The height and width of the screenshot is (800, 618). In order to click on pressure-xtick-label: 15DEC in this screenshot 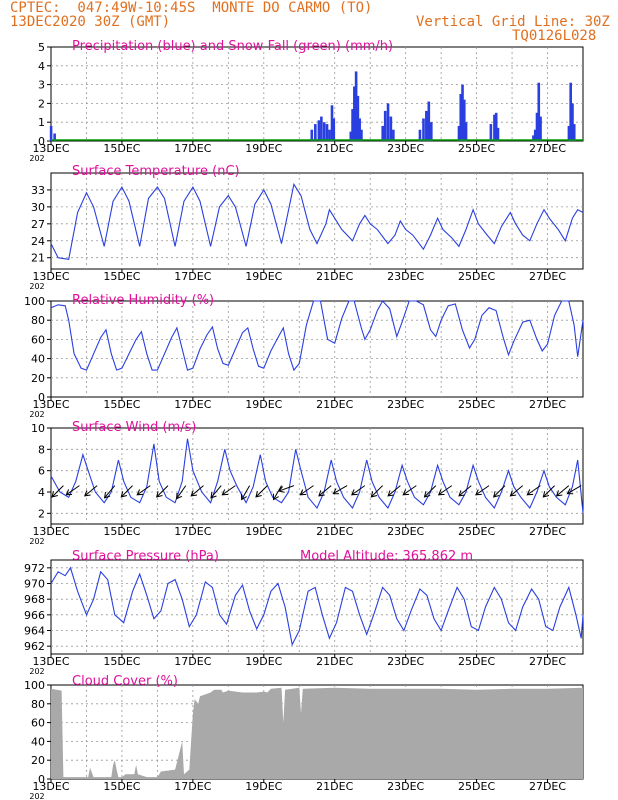, I will do `click(121, 661)`.